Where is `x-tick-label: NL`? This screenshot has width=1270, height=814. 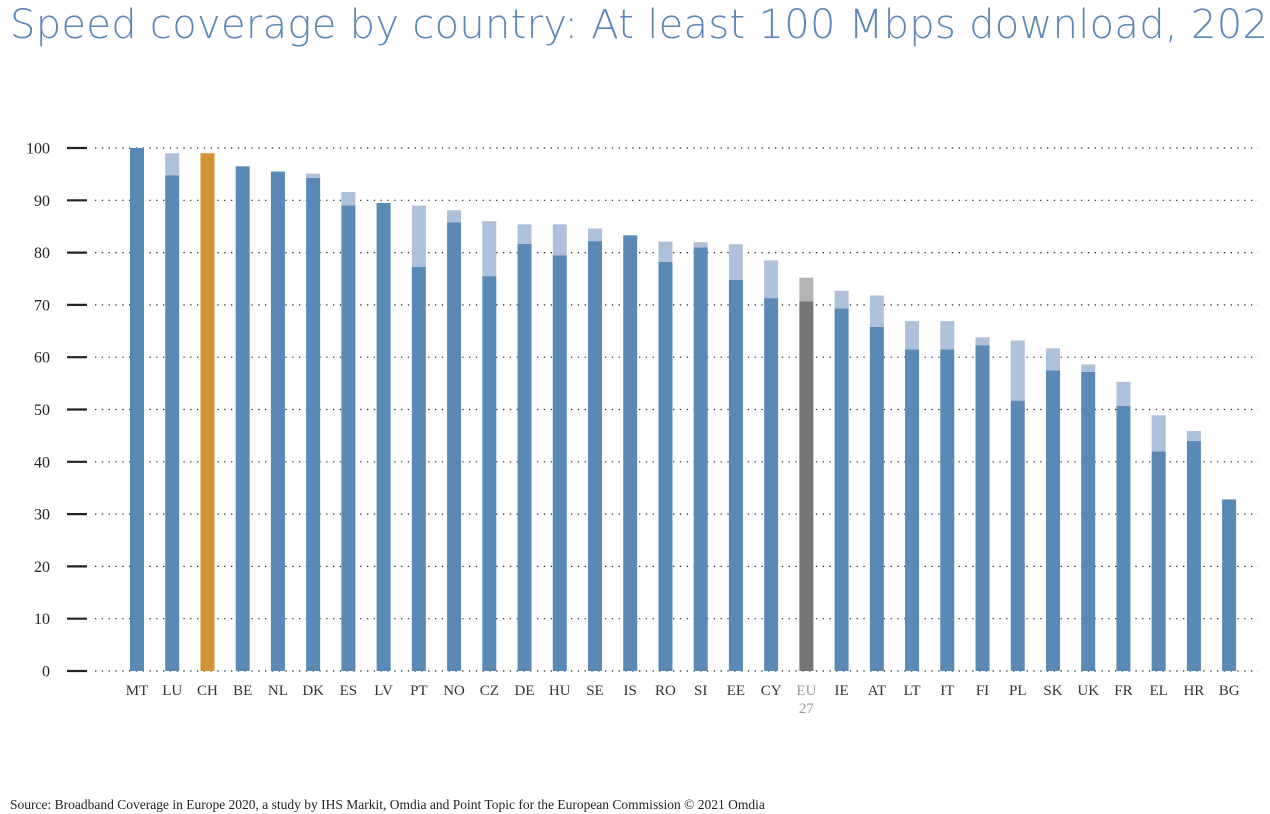 x-tick-label: NL is located at coordinates (278, 691).